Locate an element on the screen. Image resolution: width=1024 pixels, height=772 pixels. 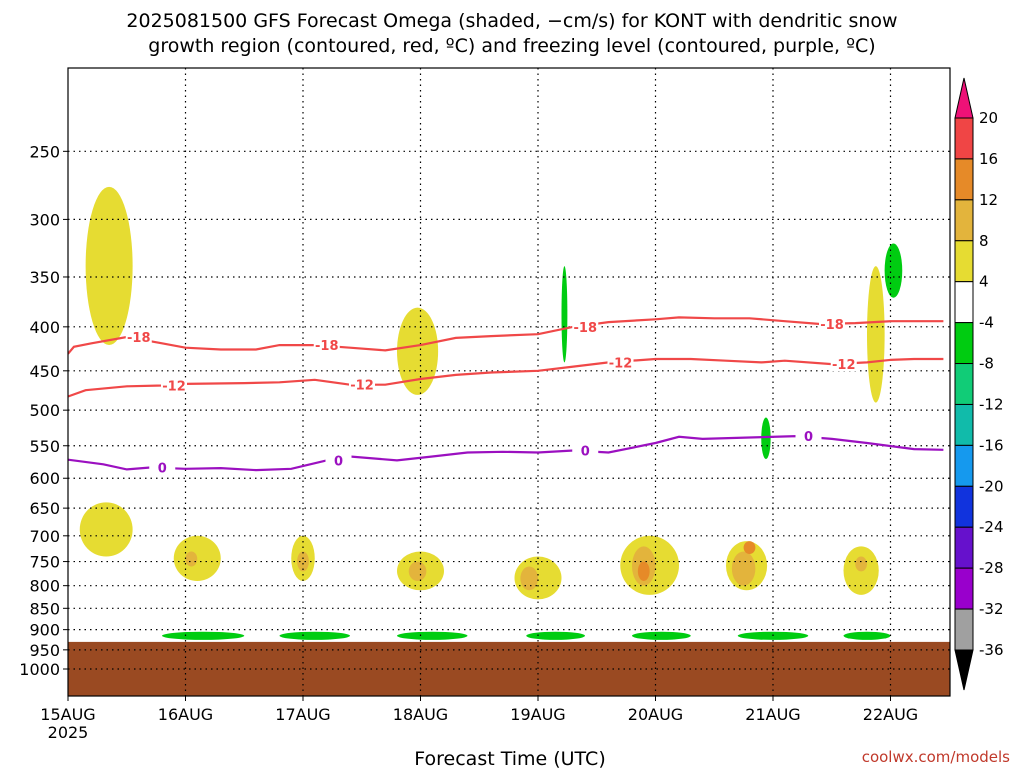
x-year-label: 2025 is located at coordinates (68, 732).